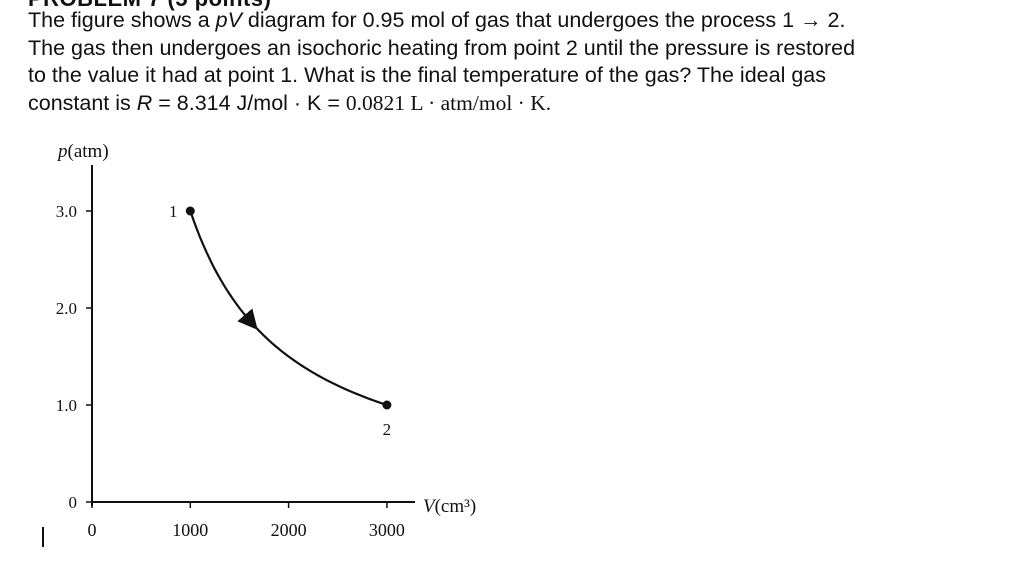 This screenshot has height=581, width=1016. I want to click on isotherm-curve, so click(288, 308).